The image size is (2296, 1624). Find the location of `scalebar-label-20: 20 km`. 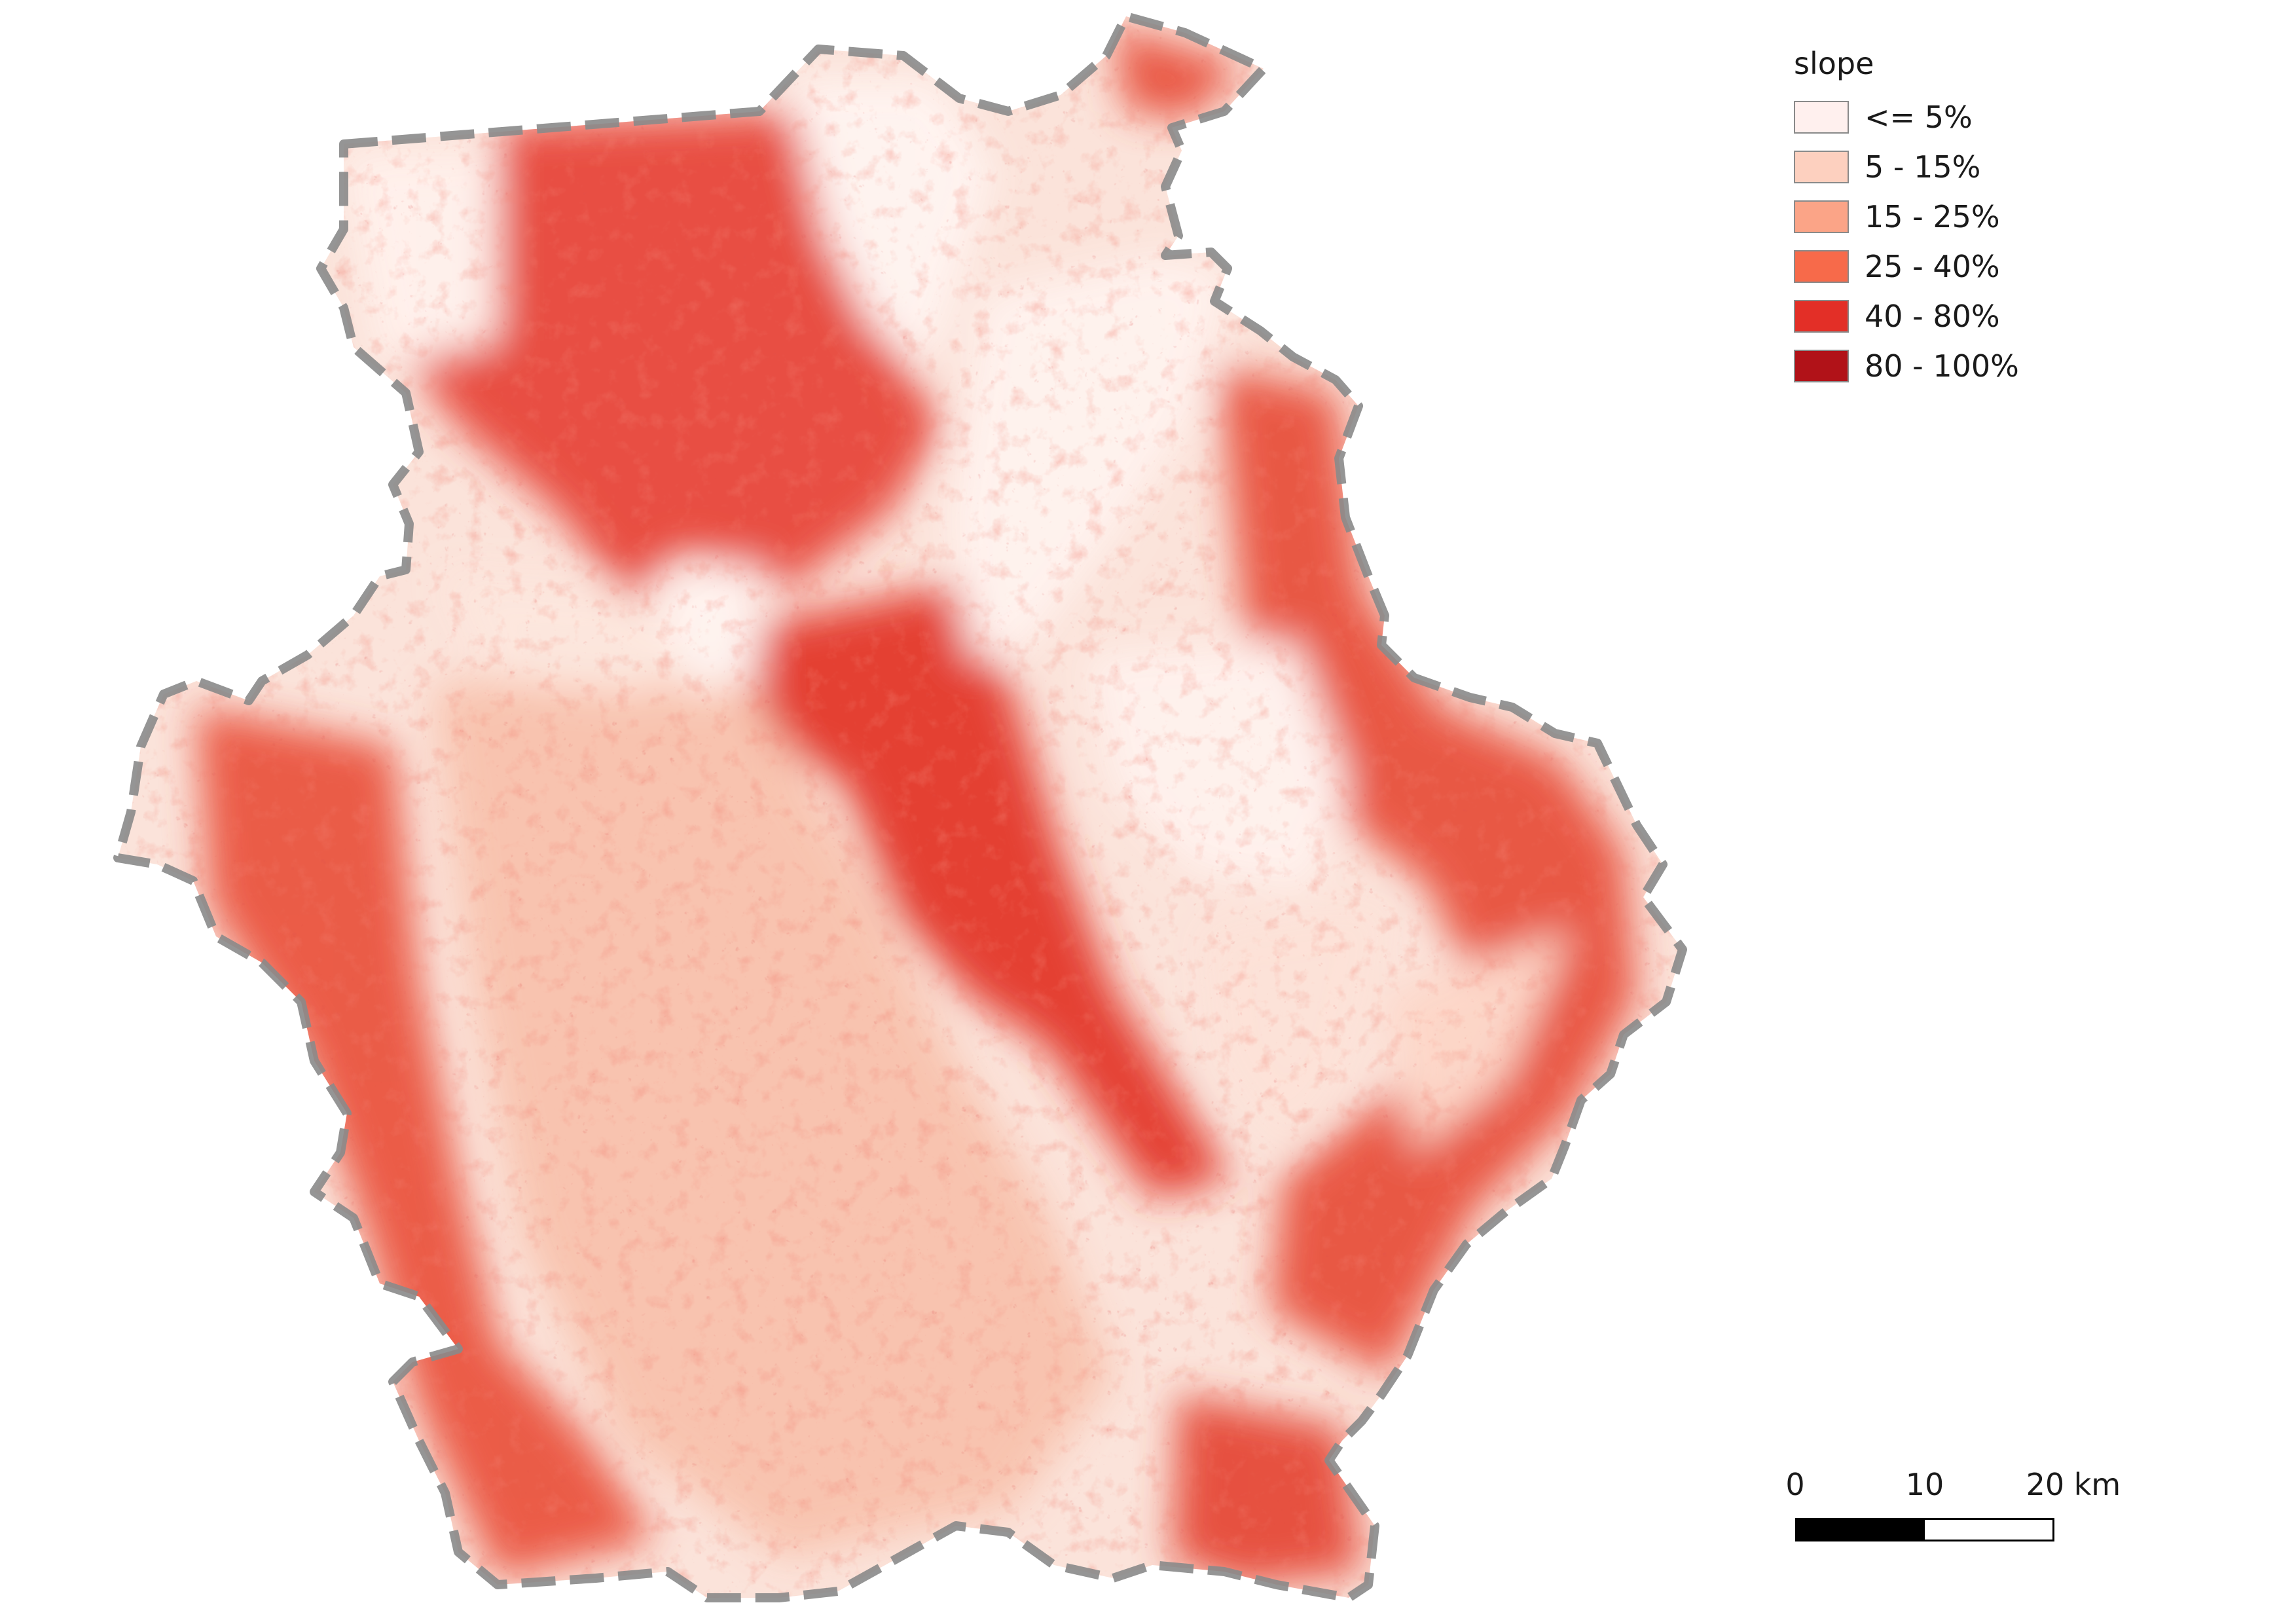

scalebar-label-20: 20 km is located at coordinates (2073, 1484).